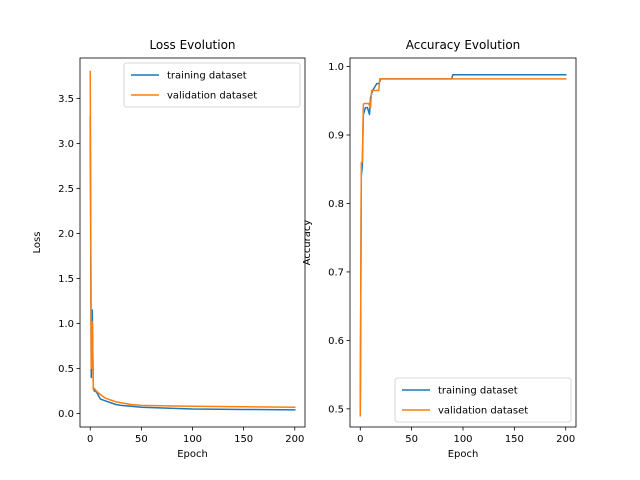 The height and width of the screenshot is (480, 640). Describe the element at coordinates (66, 99) in the screenshot. I see `y-tick-label: 3.5` at that location.